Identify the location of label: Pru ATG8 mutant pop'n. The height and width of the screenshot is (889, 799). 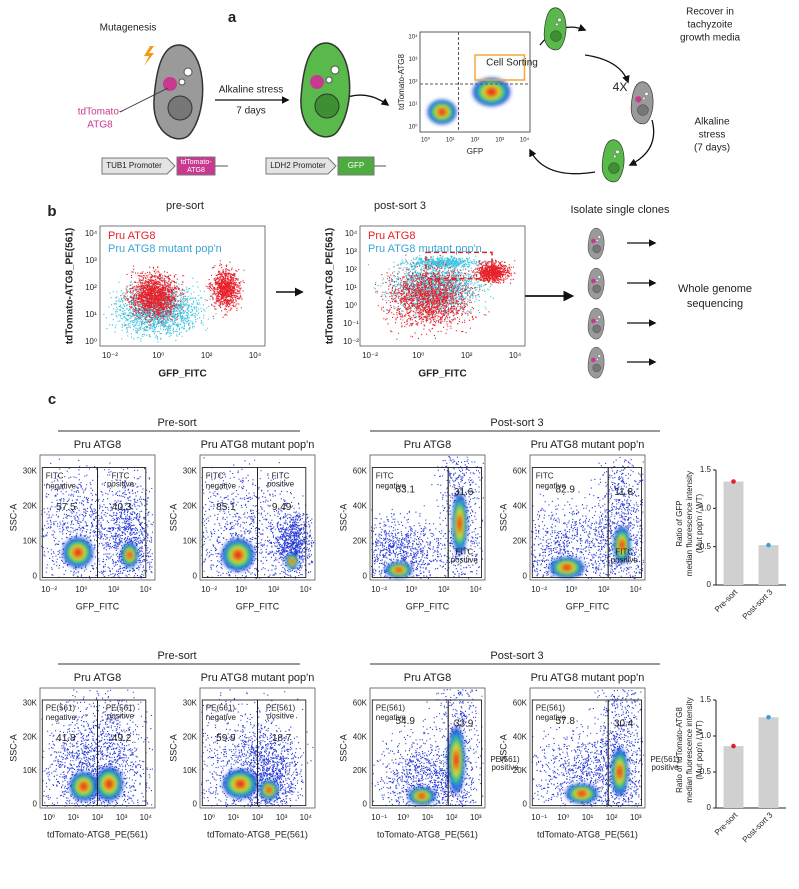
(258, 678).